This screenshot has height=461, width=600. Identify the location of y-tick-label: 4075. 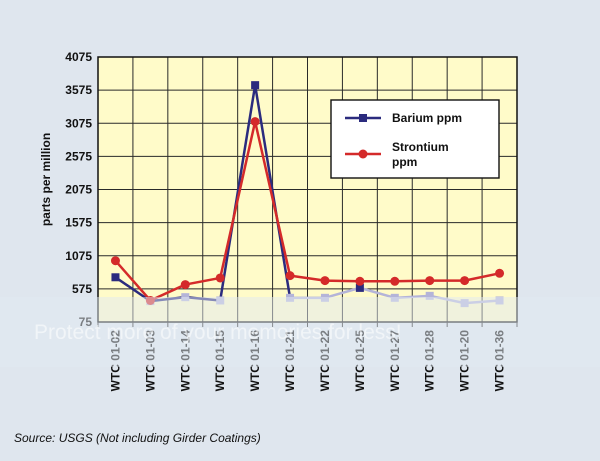
(78, 57).